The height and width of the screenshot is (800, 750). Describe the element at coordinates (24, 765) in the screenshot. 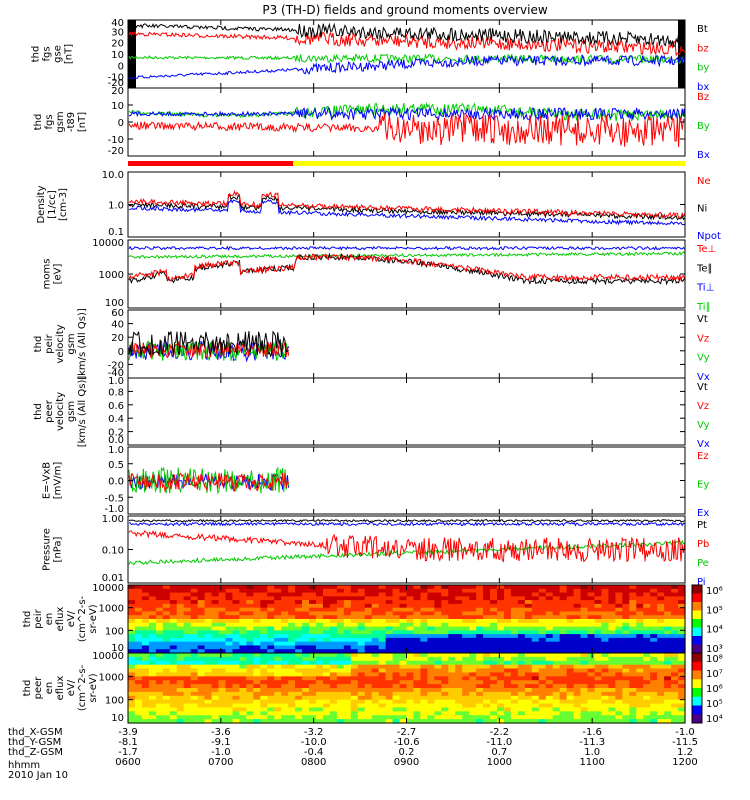

I see `hhmm-label: hhmm` at that location.